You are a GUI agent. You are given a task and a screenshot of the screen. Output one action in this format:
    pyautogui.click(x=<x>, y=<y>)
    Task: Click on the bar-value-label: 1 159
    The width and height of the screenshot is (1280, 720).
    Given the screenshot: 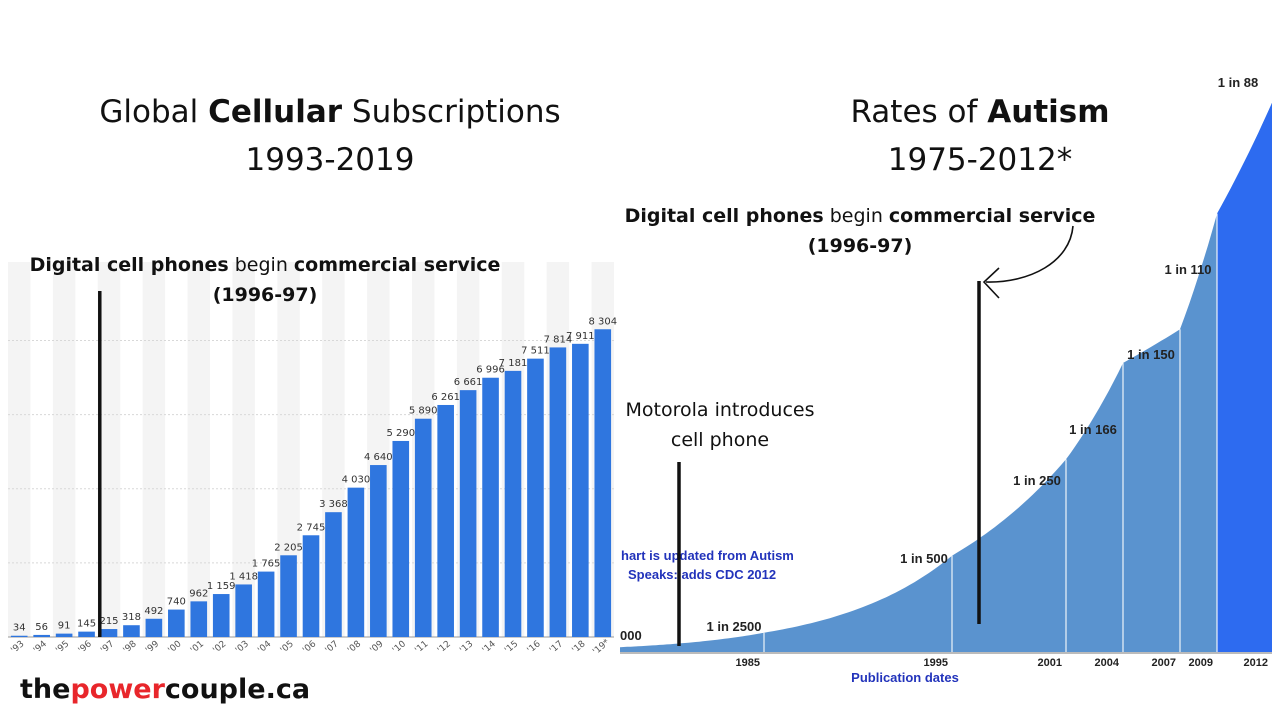 What is the action you would take?
    pyautogui.click(x=221, y=586)
    